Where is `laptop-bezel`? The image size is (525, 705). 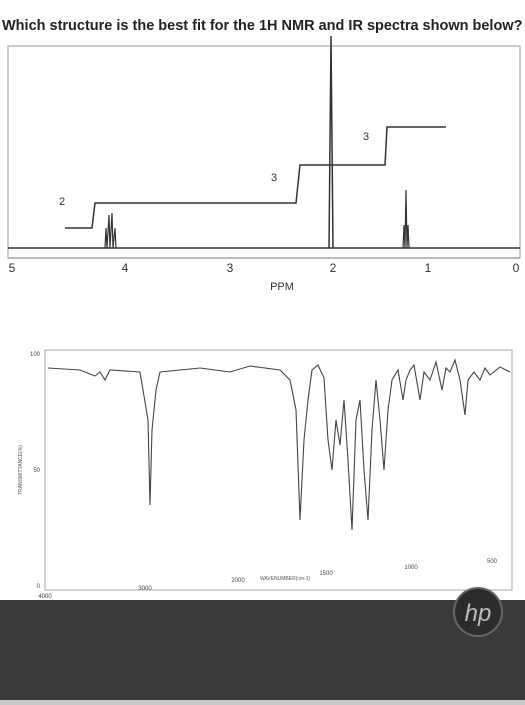 laptop-bezel is located at coordinates (262, 650).